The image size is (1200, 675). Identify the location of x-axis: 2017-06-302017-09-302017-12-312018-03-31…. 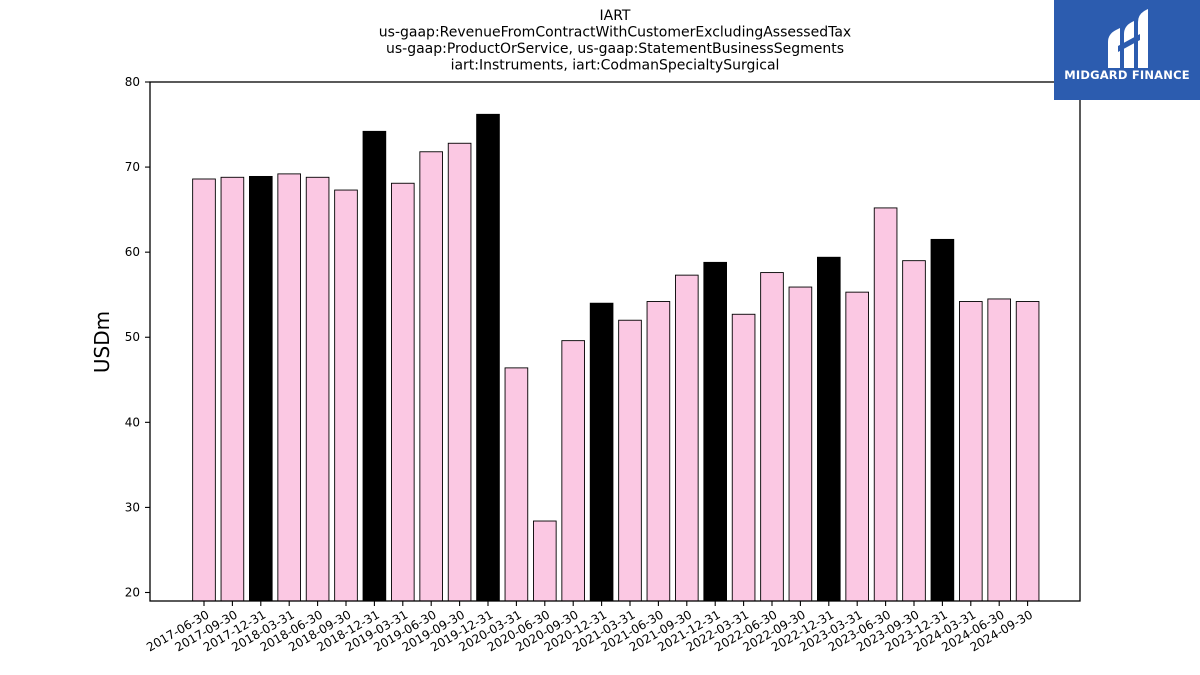
(589, 627).